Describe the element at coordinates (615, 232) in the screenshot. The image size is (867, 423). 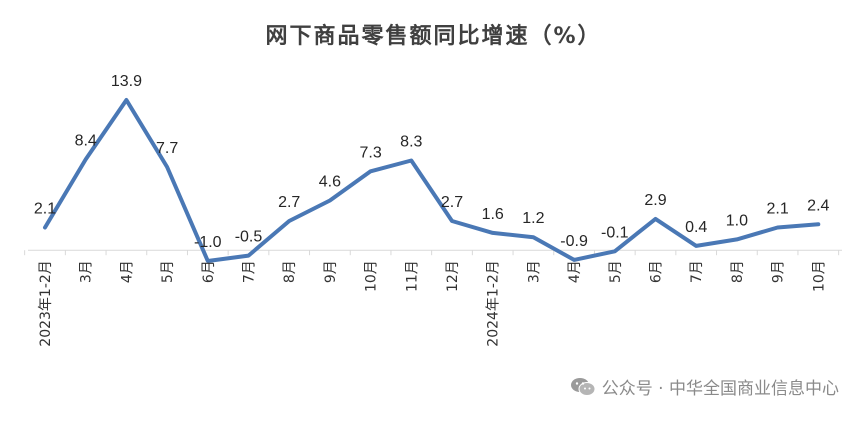
I see `data-label: -0.1` at that location.